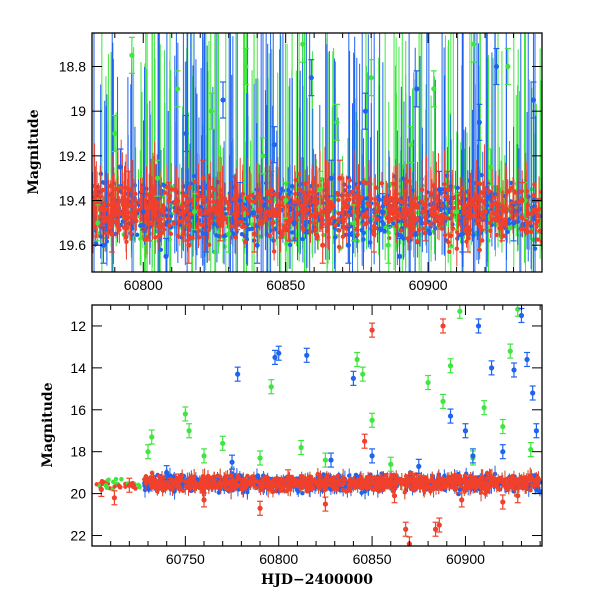 This screenshot has width=600, height=600. What do you see at coordinates (34, 151) in the screenshot?
I see `top-y-axis-label: Magnitude` at bounding box center [34, 151].